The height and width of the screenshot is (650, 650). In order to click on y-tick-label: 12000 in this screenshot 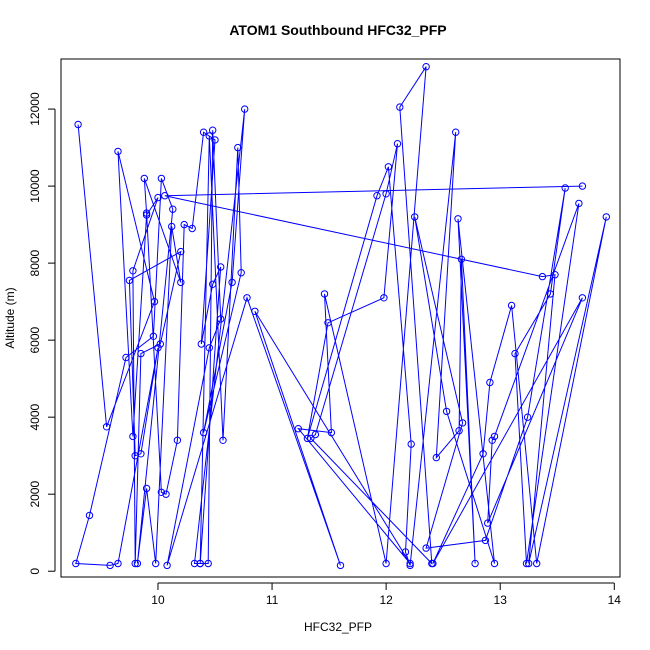, I will do `click(35, 109)`.